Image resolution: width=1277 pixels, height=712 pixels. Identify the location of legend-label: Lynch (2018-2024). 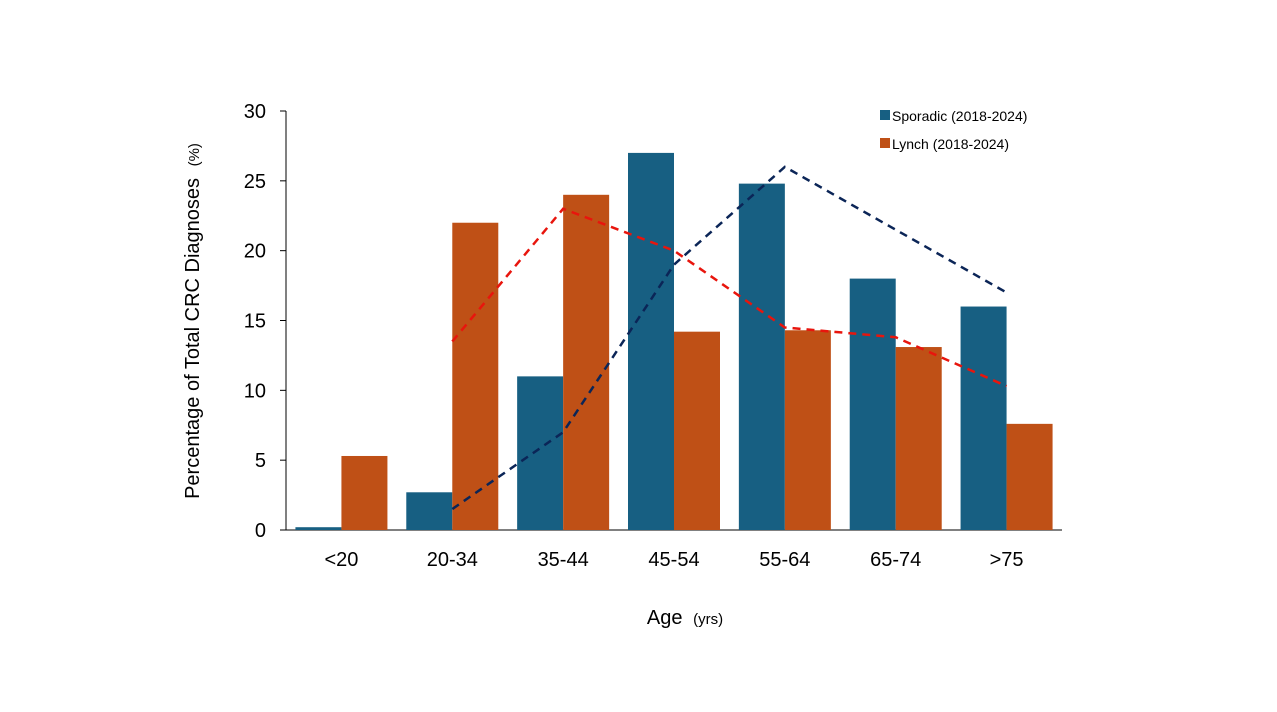
(950, 144).